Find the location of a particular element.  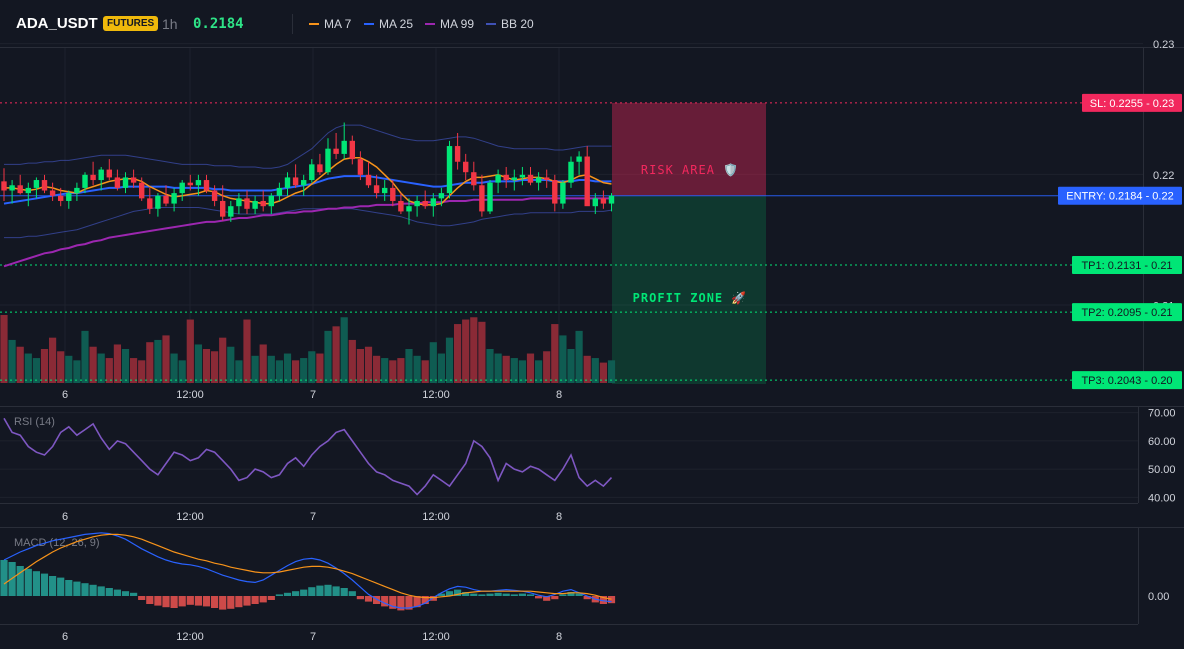

macd-line is located at coordinates (307, 570).